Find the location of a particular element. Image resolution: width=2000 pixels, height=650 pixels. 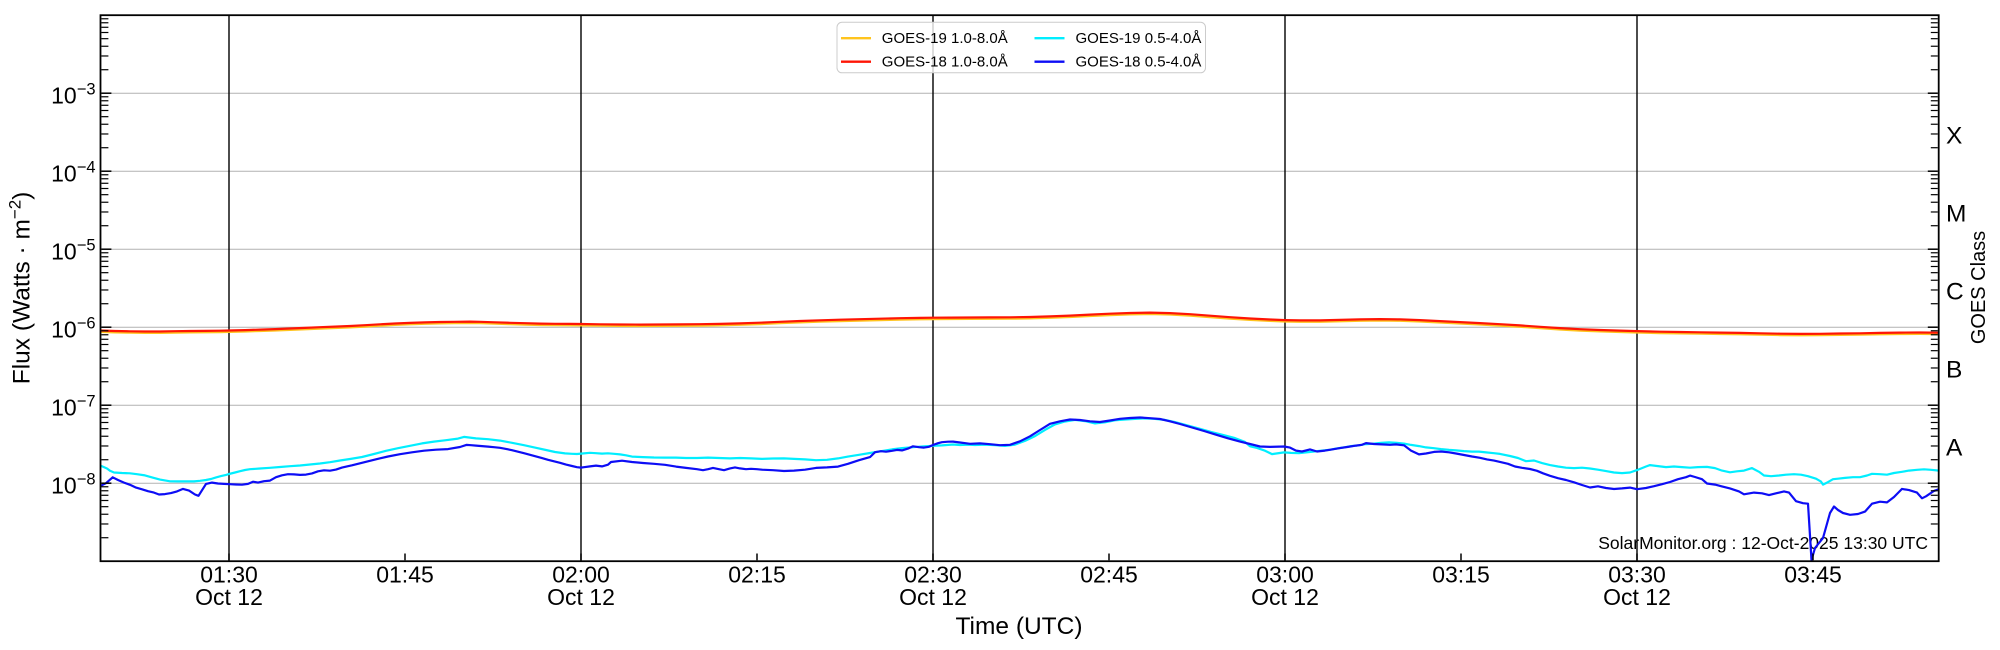

svg-text: 03:45 is located at coordinates (1813, 575).